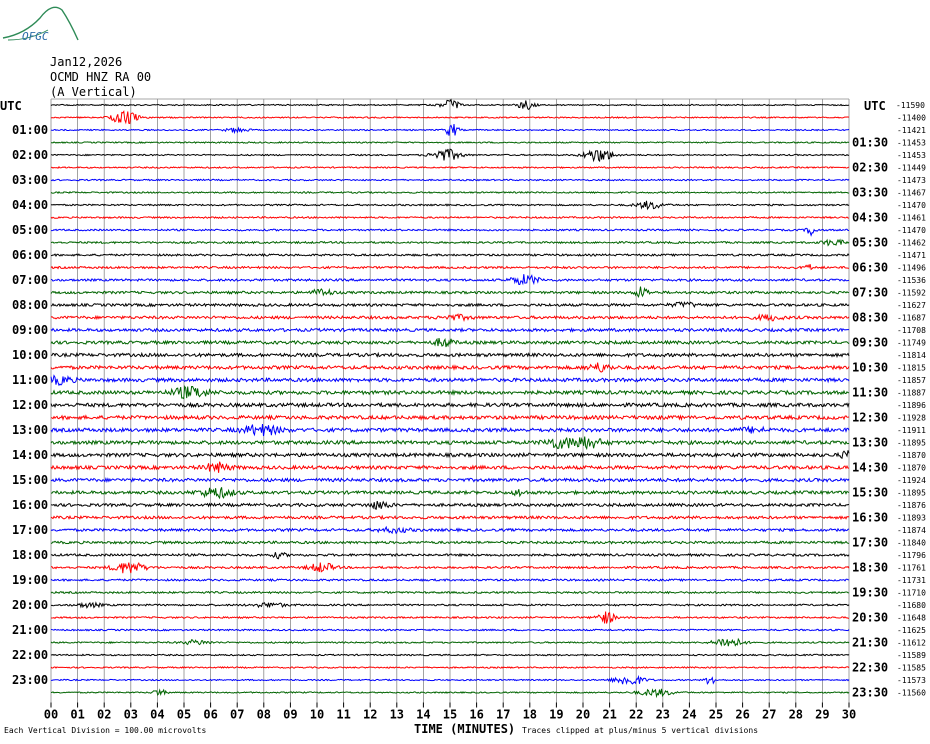 The width and height of the screenshot is (930, 744). I want to click on x-tick-label: 14, so click(423, 715).